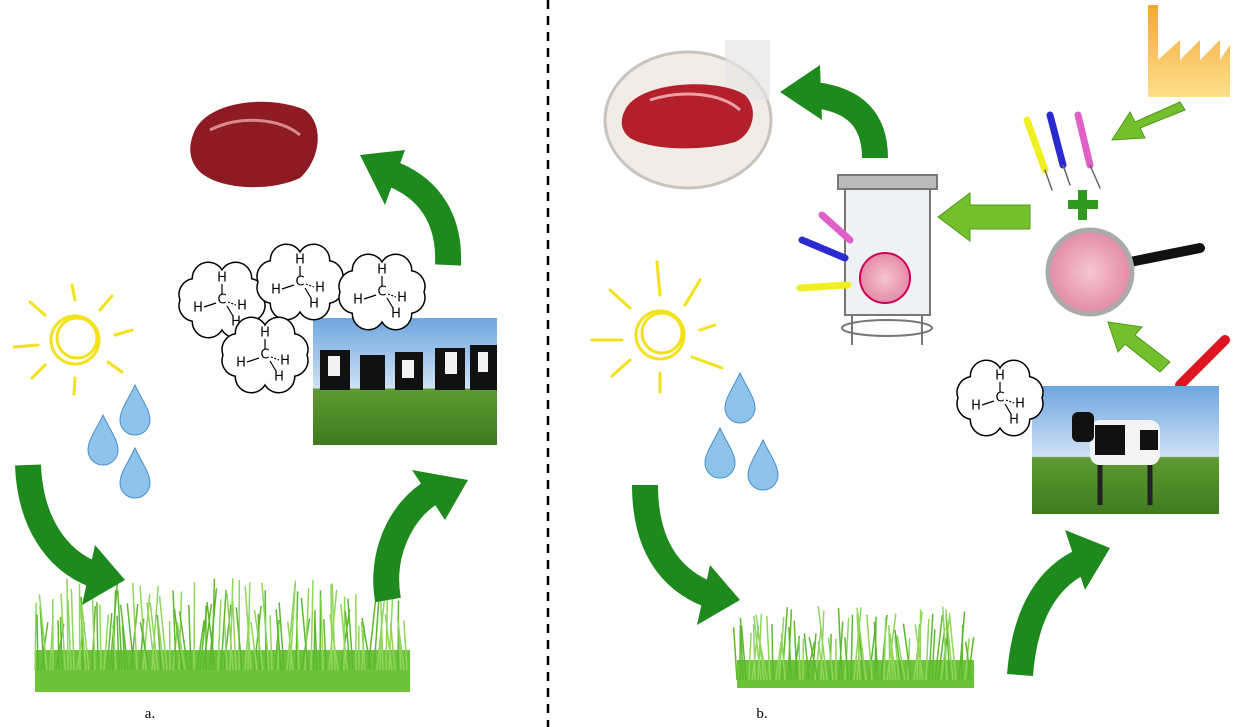  What do you see at coordinates (1125, 450) in the screenshot?
I see `cow-photo` at bounding box center [1125, 450].